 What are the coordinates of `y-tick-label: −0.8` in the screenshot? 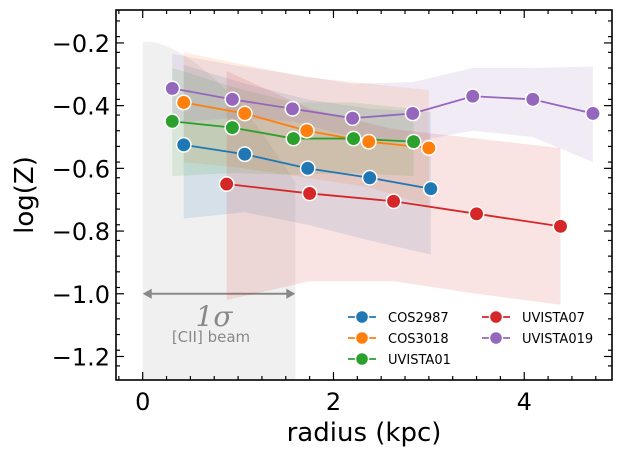 It's located at (81, 232).